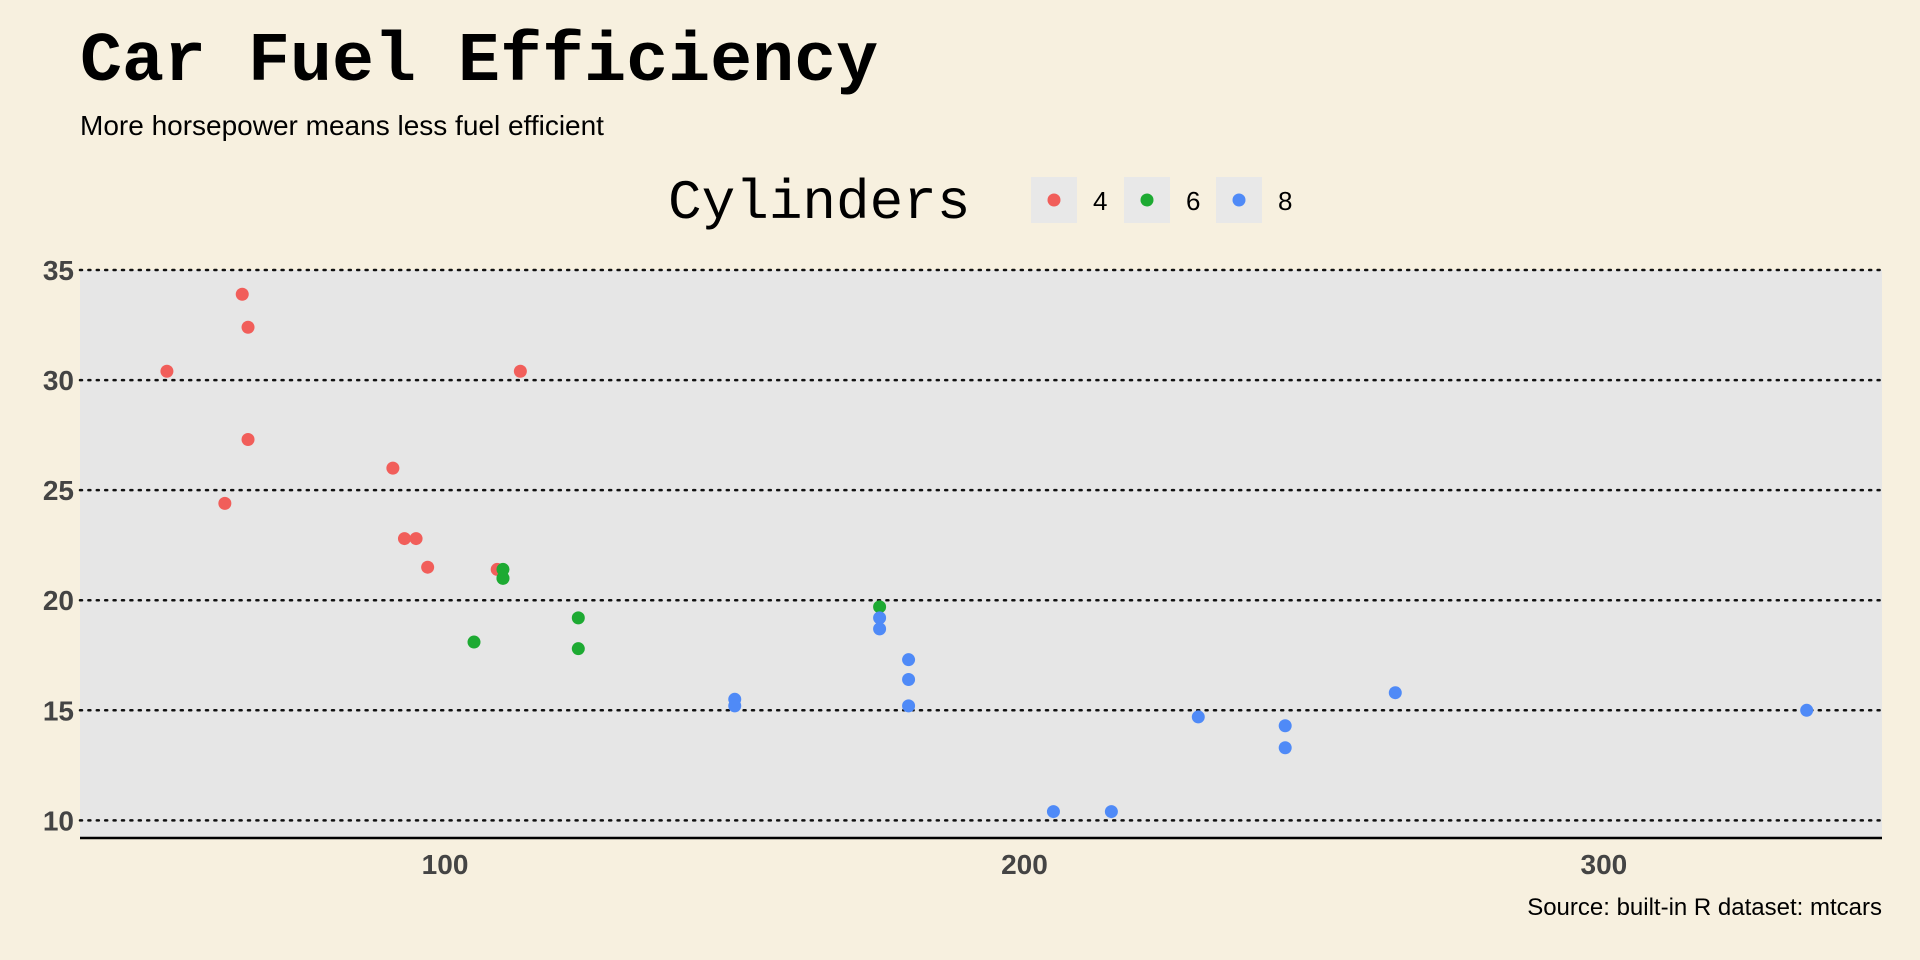 The image size is (1920, 960). What do you see at coordinates (1193, 201) in the screenshot?
I see `legend-label: 6` at bounding box center [1193, 201].